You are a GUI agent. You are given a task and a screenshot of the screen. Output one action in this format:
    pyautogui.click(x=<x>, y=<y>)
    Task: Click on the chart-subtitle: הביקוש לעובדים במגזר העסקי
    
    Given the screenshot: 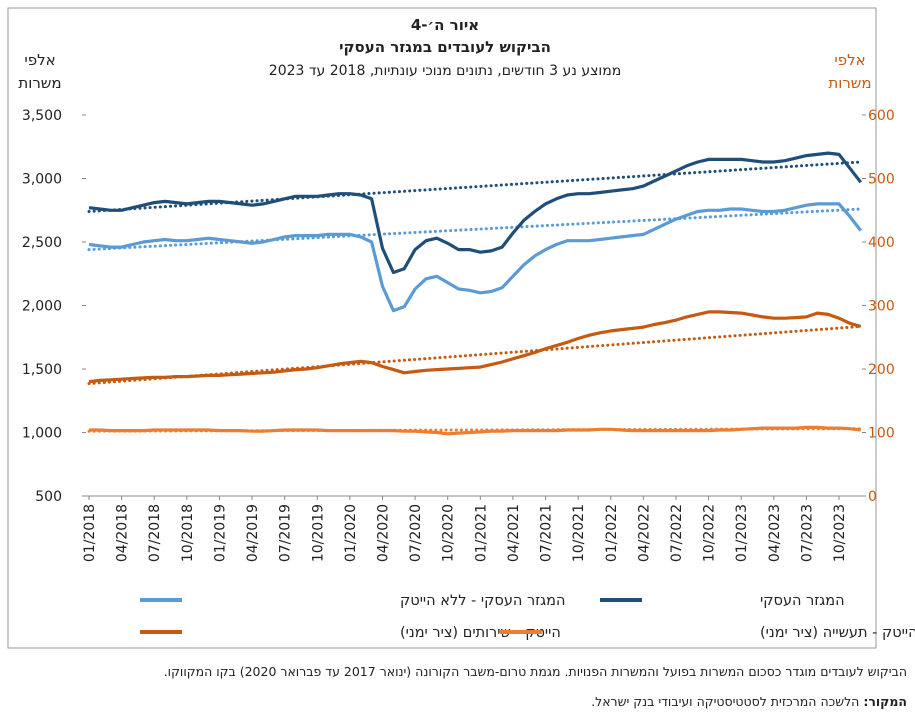 What is the action you would take?
    pyautogui.click(x=445, y=47)
    